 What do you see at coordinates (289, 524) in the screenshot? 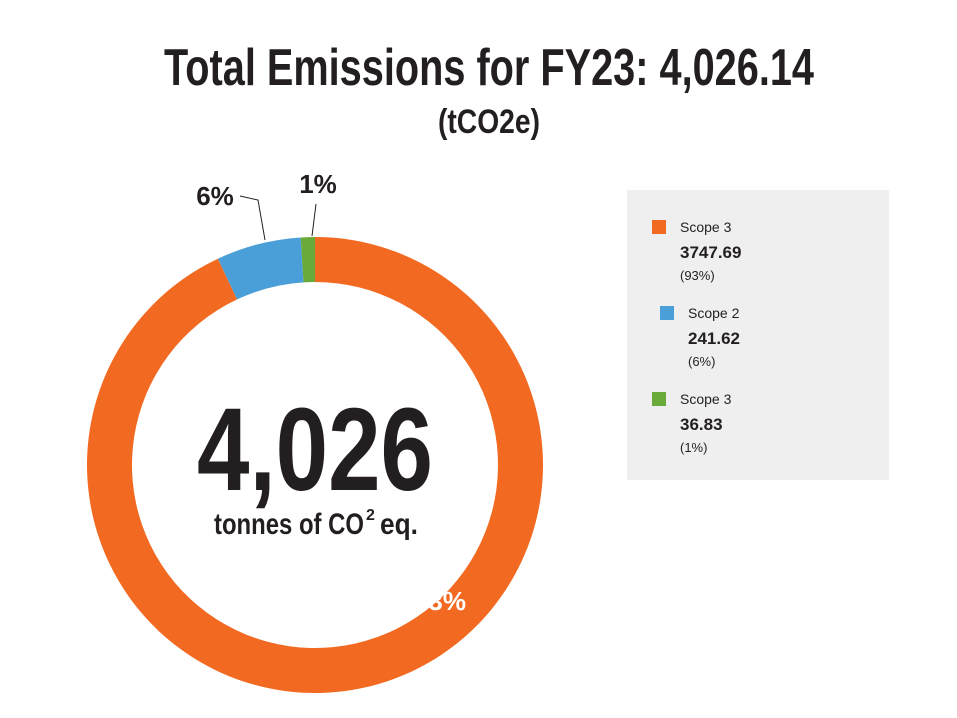
I see `center-label: tonnes of CO` at bounding box center [289, 524].